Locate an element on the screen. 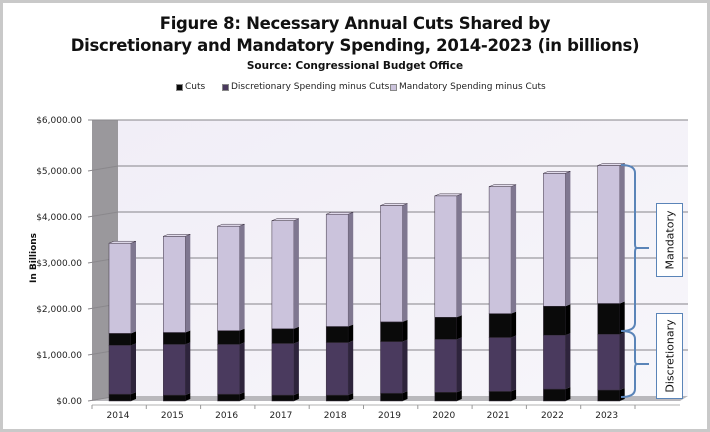  chart-subtitle: Source: Congressional Budget Office is located at coordinates (355, 66).